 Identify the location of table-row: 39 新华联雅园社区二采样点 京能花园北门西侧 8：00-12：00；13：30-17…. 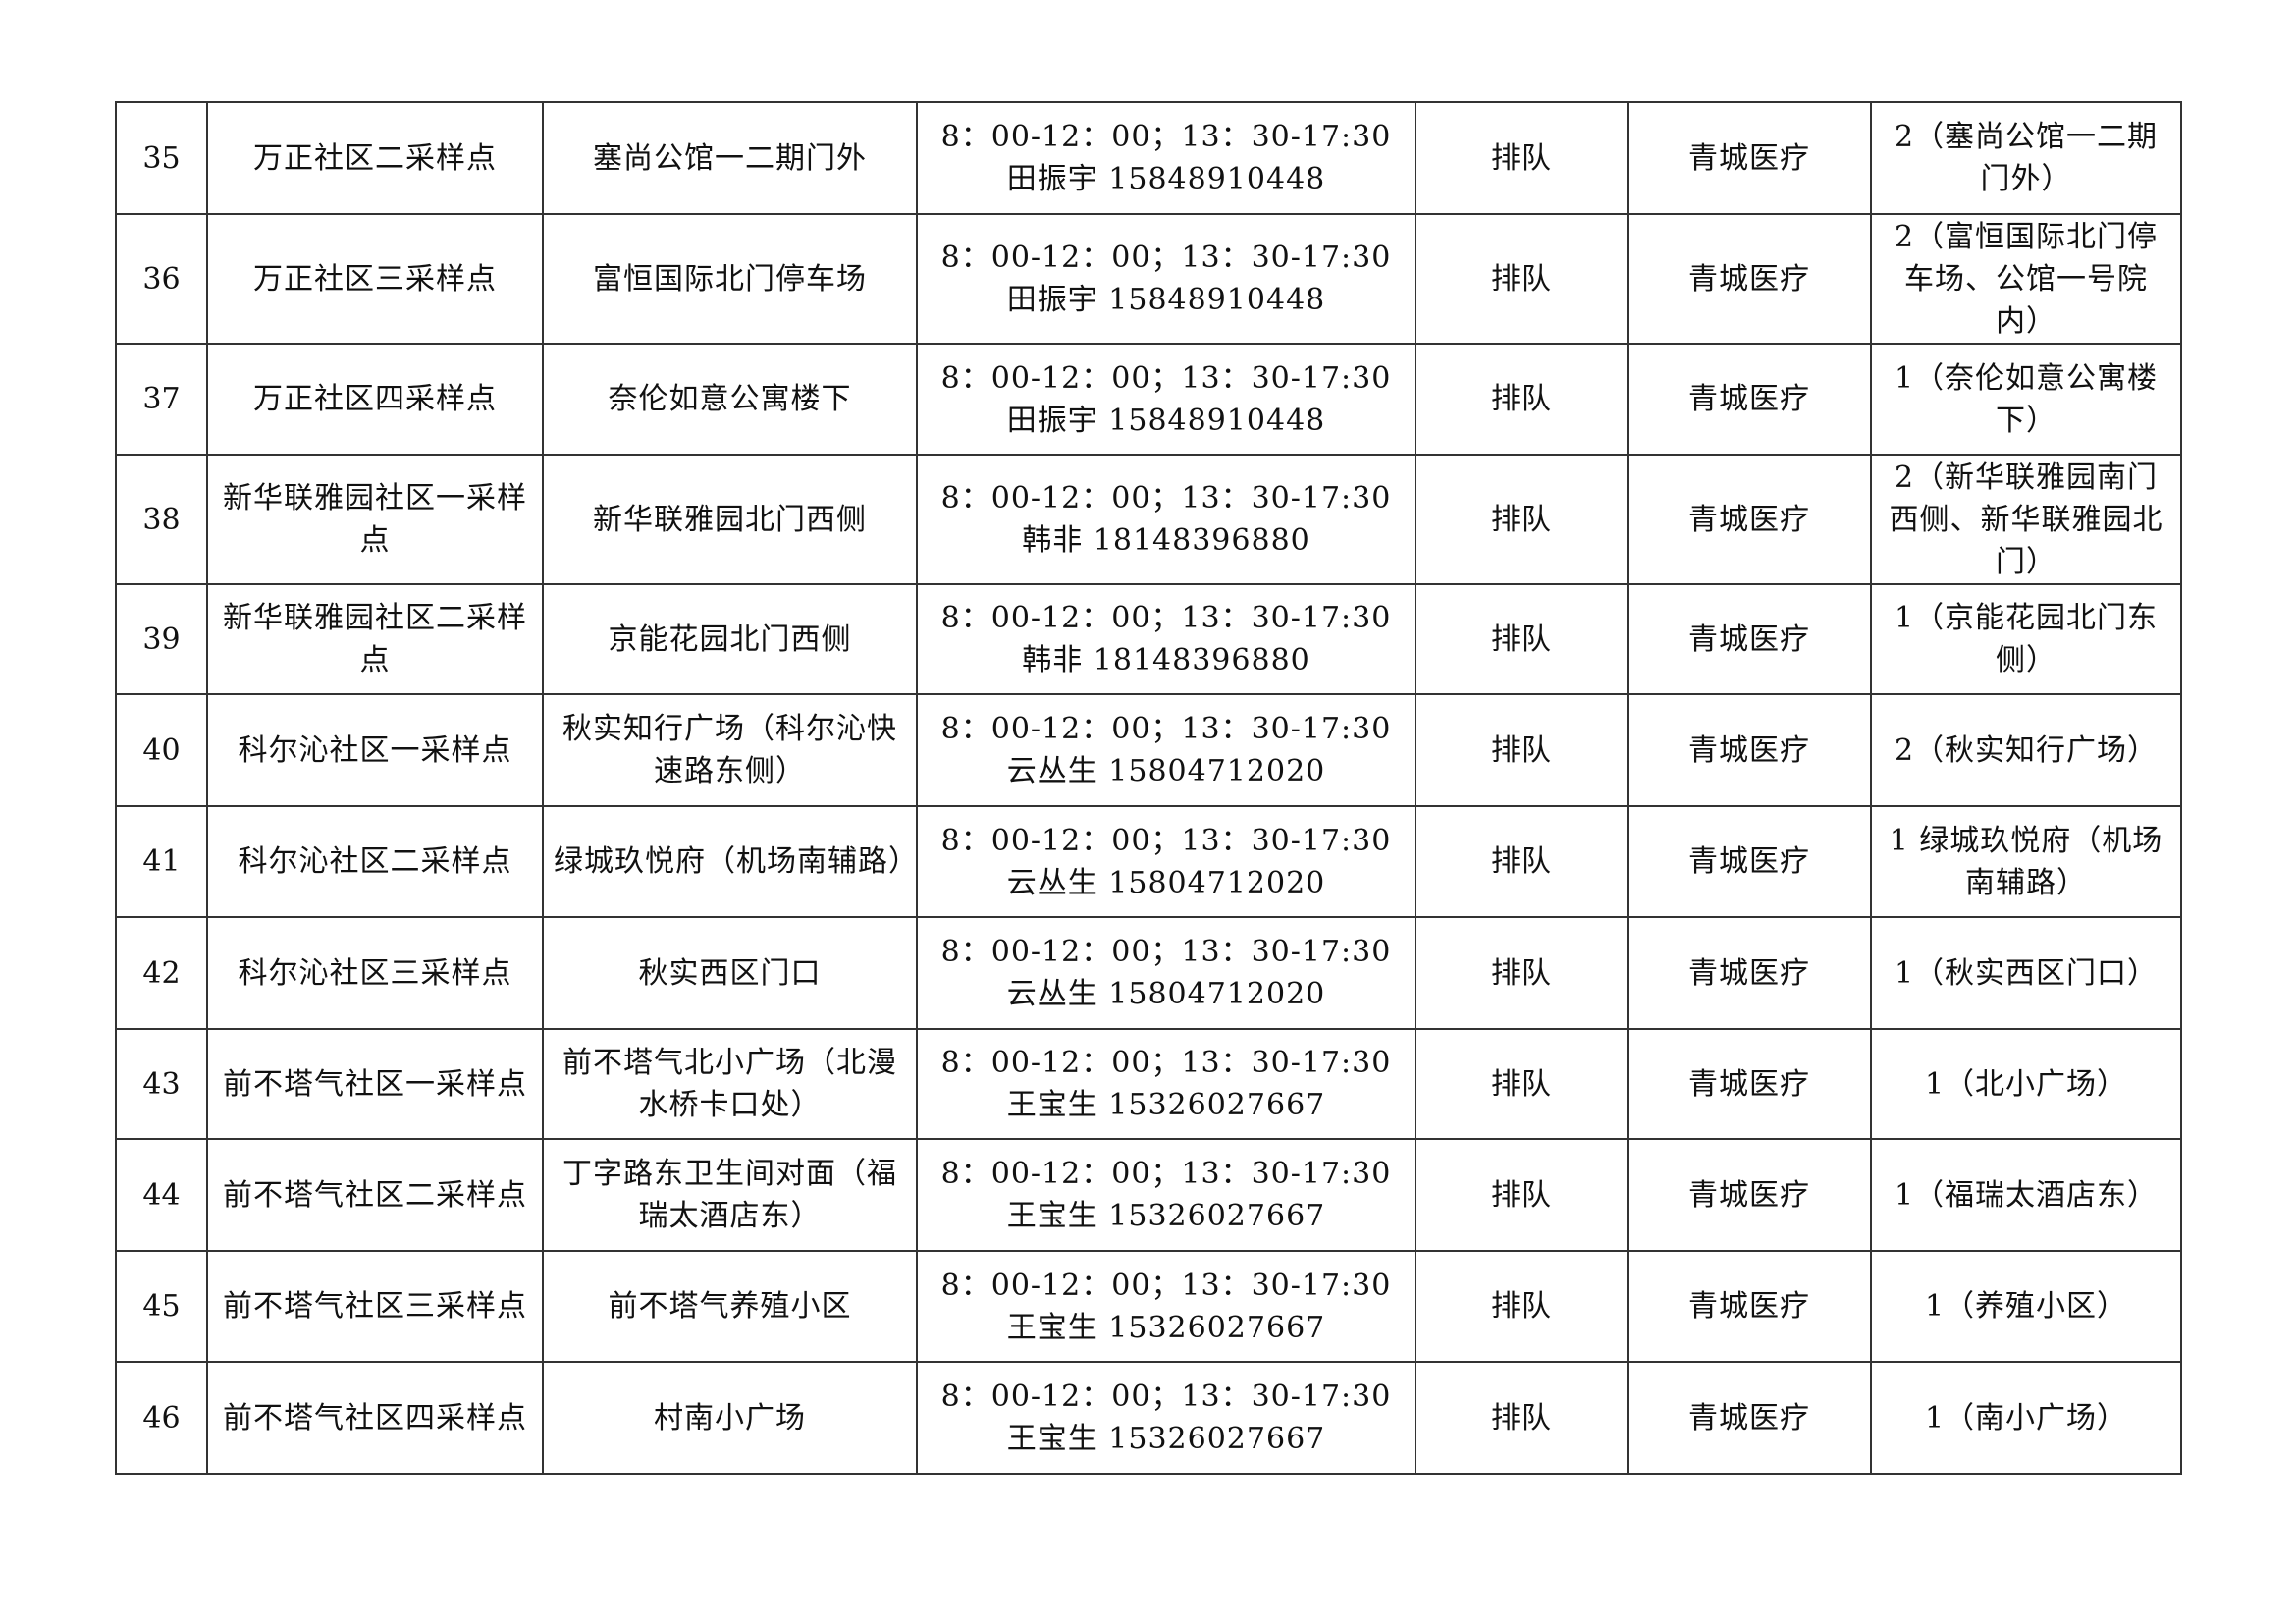
(1148, 639).